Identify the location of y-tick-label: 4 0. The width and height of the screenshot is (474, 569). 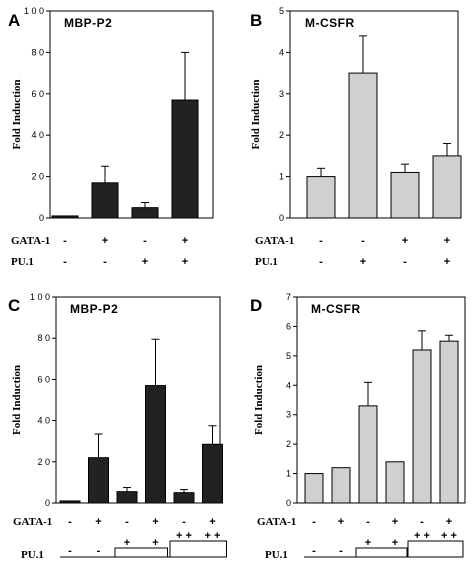
(37, 135).